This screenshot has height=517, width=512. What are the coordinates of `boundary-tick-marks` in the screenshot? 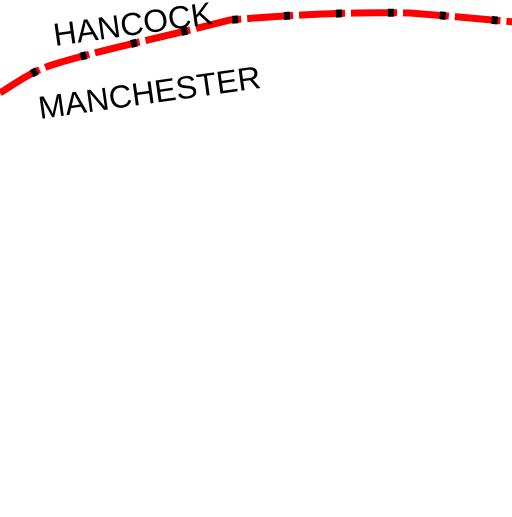 It's located at (263, 43).